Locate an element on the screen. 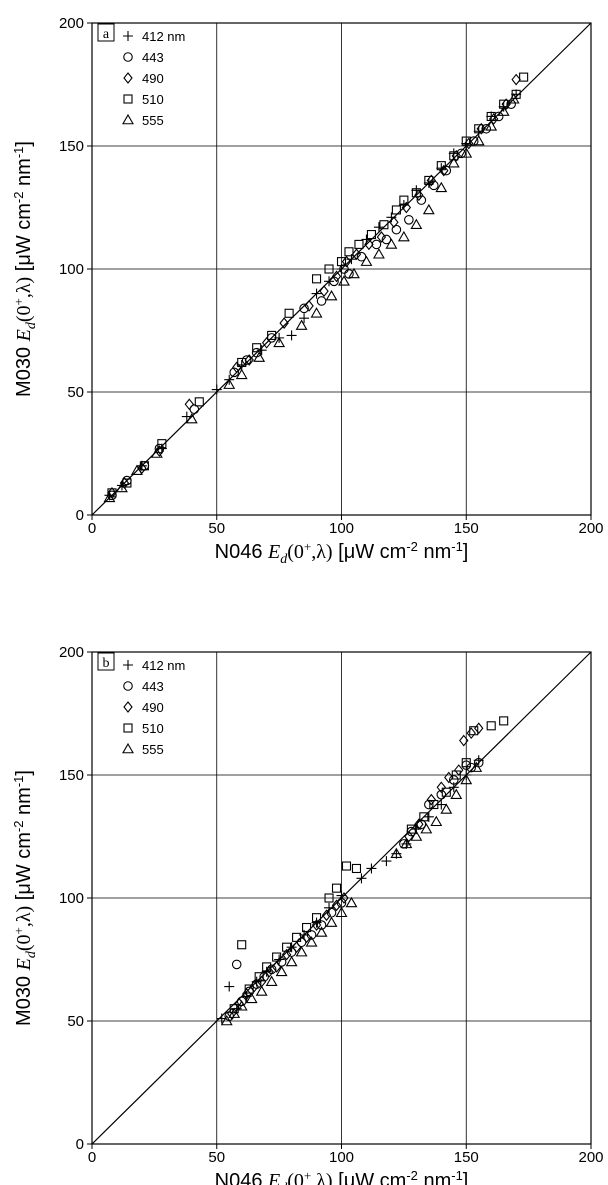 The height and width of the screenshot is (1185, 608). legend: 412 nm 443 490 510 555 is located at coordinates (153, 707).